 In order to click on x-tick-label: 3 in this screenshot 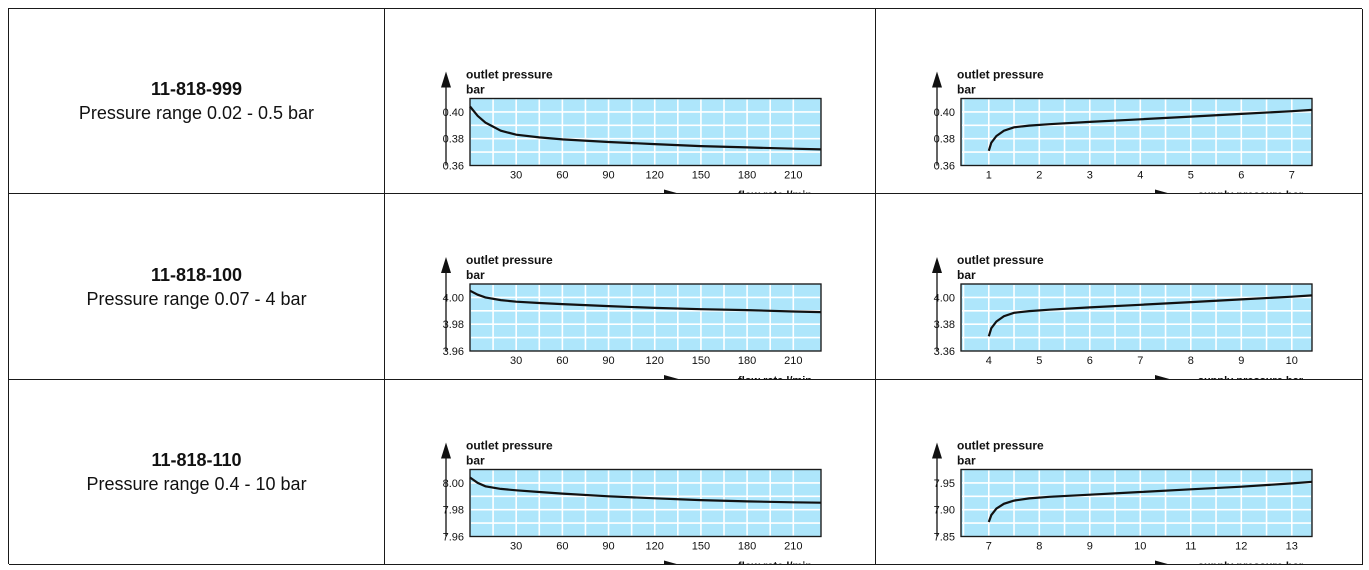, I will do `click(1090, 176)`.